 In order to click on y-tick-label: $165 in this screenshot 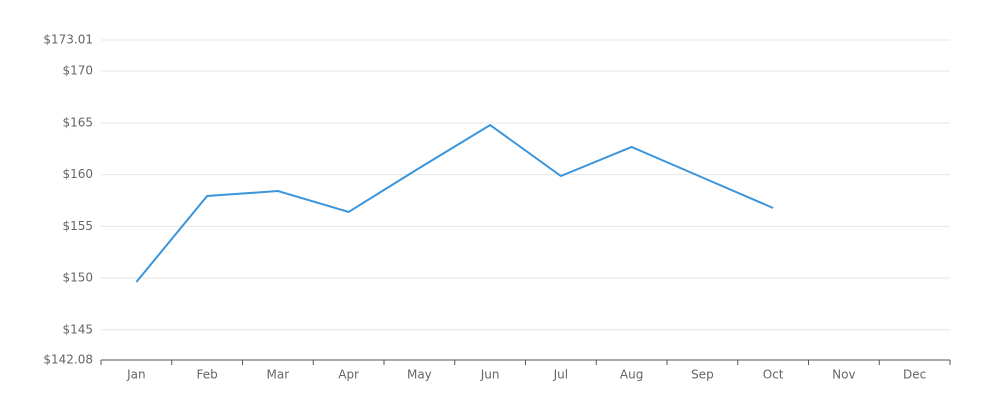, I will do `click(77, 122)`.